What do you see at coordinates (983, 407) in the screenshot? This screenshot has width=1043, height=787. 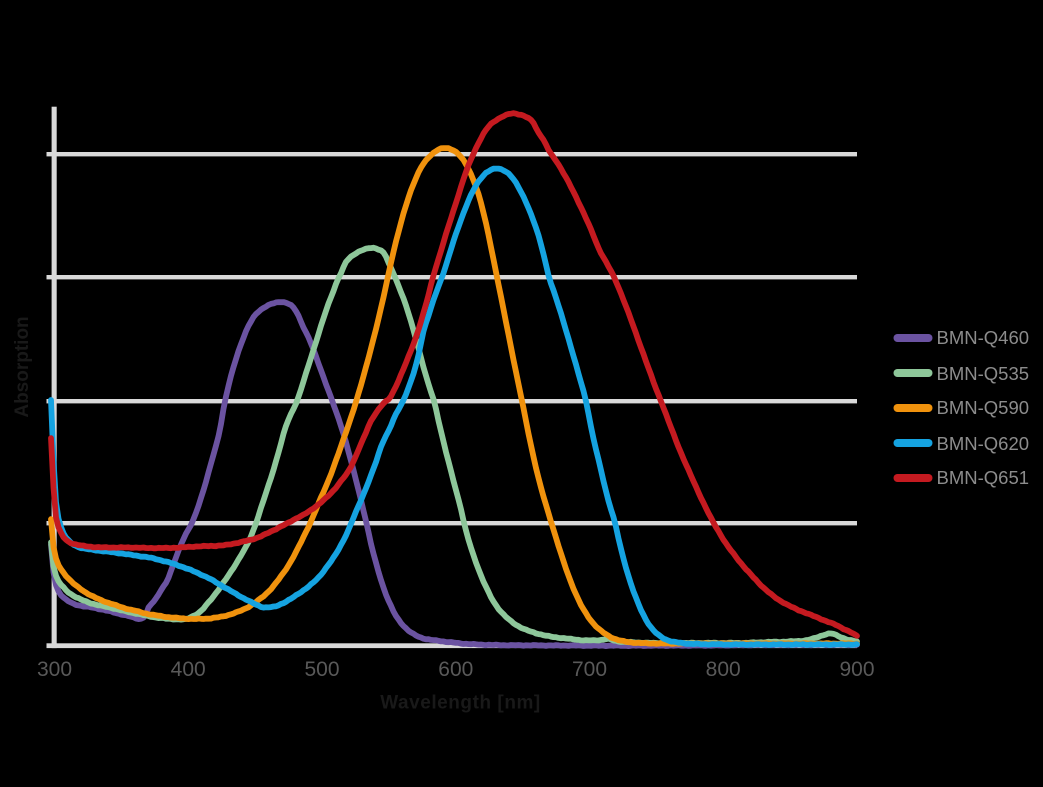 I see `svg-text: BMN-Q590` at bounding box center [983, 407].